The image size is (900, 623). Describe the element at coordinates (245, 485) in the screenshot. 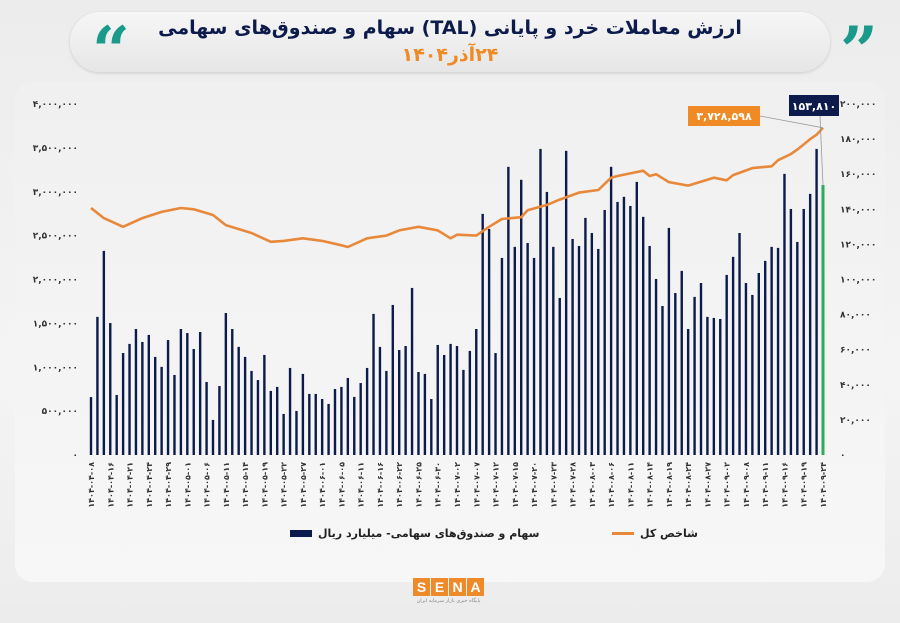

I see `x-tick-label: ۱۴۰۴-۰۵-۱۴` at that location.